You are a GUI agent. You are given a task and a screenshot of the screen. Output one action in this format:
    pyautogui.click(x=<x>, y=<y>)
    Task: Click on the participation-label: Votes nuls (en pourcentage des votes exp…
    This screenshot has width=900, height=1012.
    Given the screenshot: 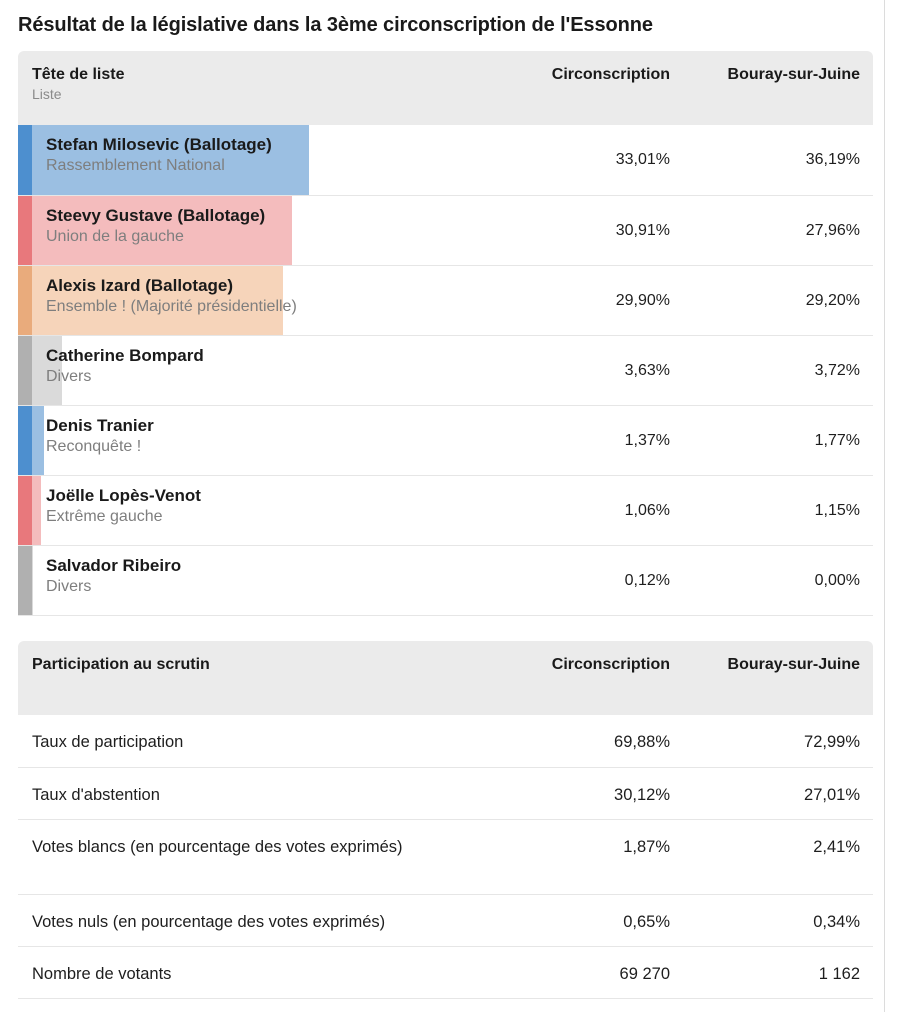 What is the action you would take?
    pyautogui.click(x=255, y=920)
    